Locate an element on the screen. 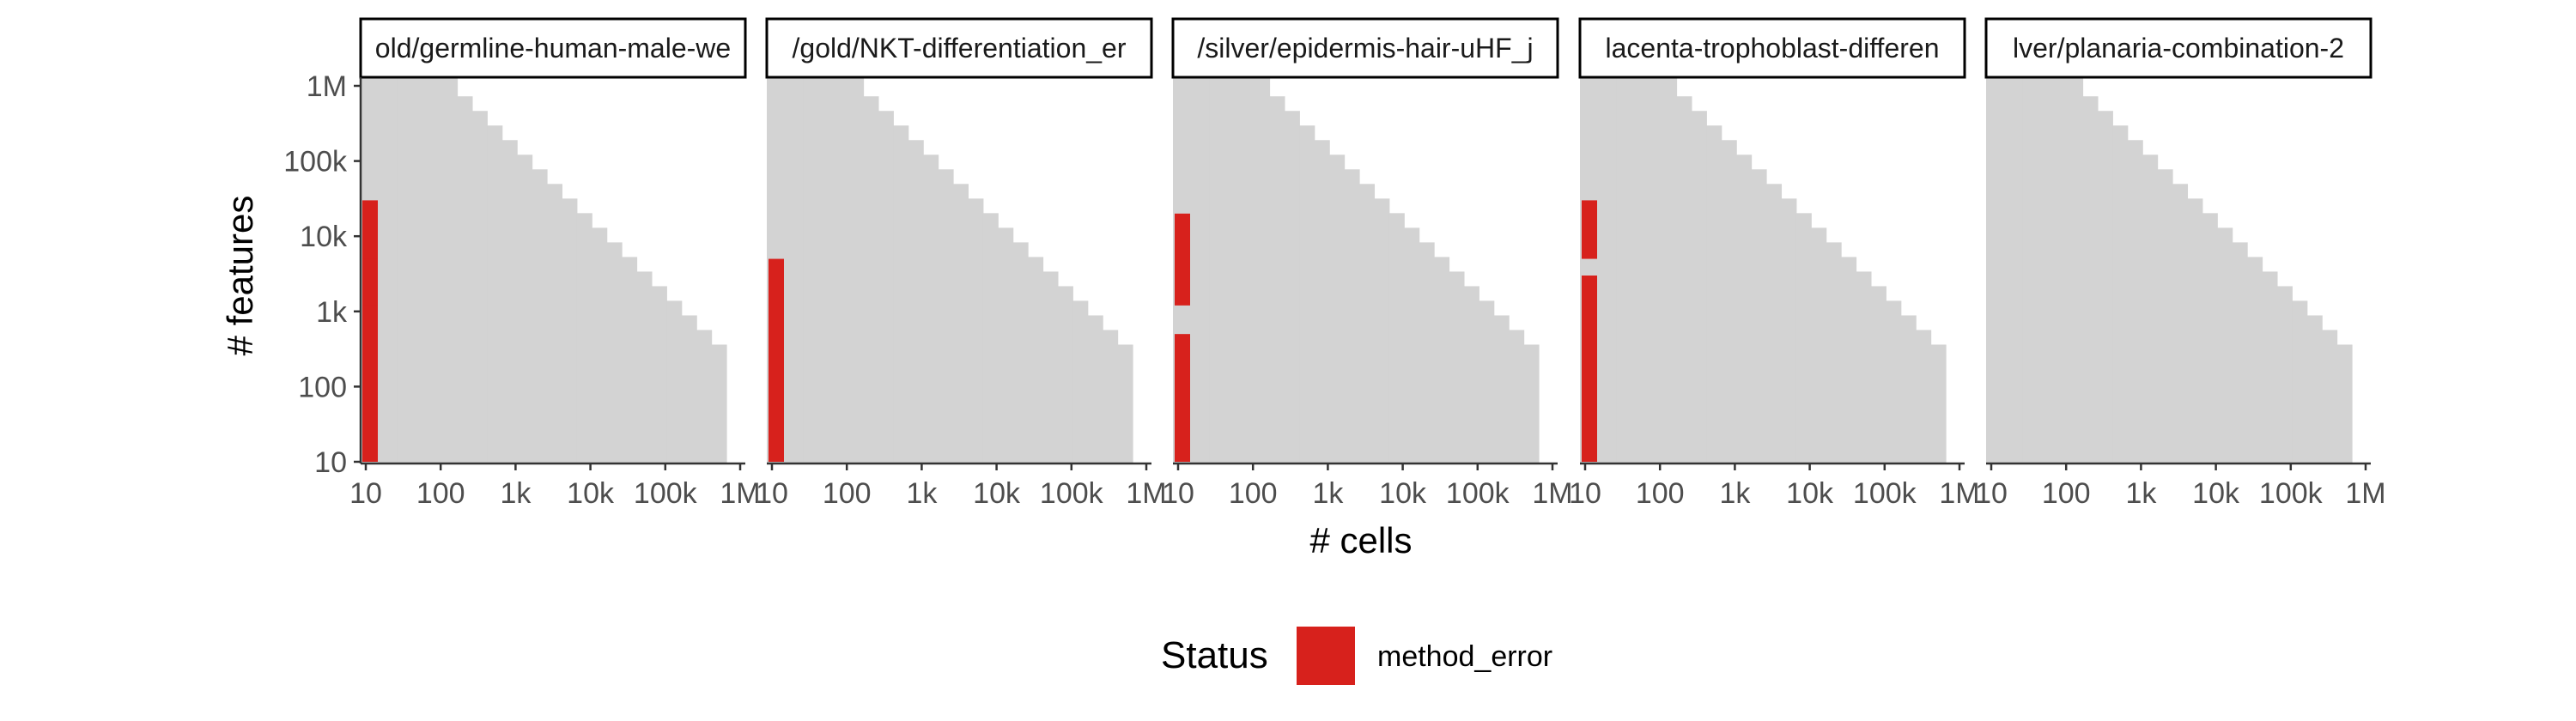 This screenshot has width=2576, height=721. y-axis-title: # features is located at coordinates (240, 276).